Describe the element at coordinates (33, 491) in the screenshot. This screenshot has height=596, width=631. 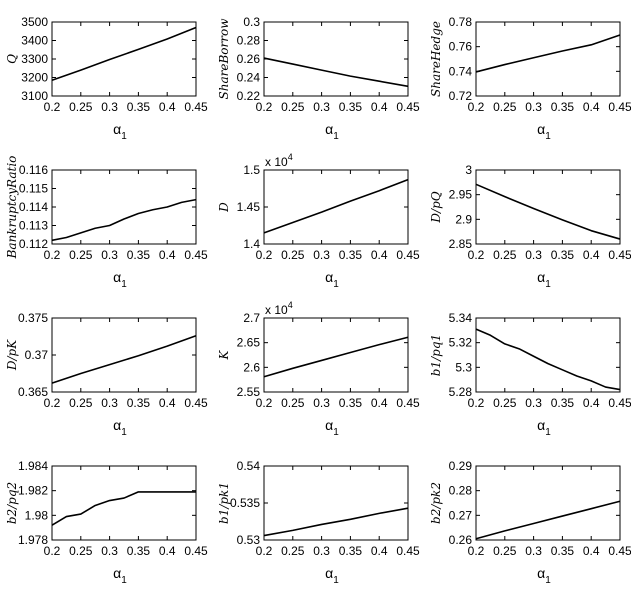
I see `y-tick-label: 1.982` at that location.